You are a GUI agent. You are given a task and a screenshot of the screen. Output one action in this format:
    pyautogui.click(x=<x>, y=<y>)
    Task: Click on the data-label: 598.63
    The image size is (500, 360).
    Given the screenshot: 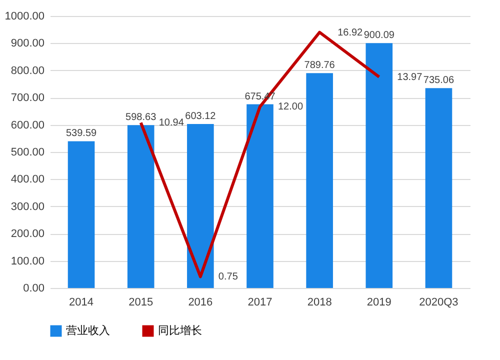 What is the action you would take?
    pyautogui.click(x=141, y=118)
    